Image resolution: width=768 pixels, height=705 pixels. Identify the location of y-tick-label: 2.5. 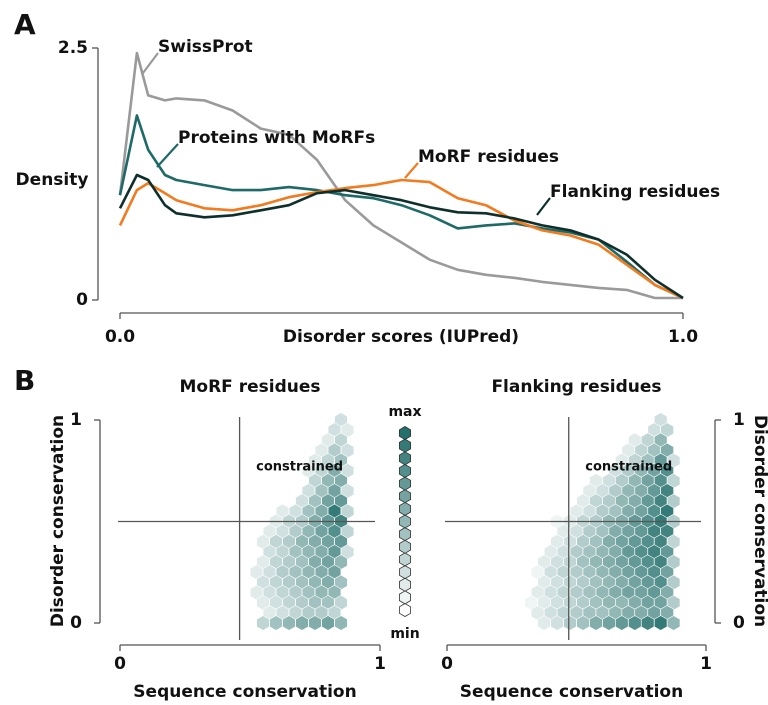
(73, 48).